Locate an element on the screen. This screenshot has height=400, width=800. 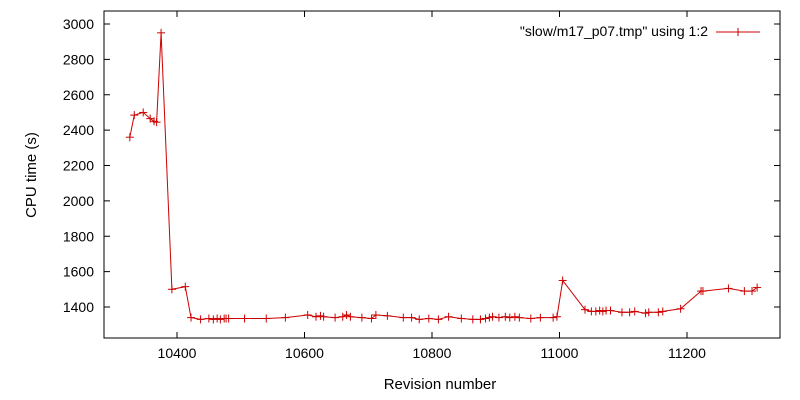
y-tick-label: 2400 is located at coordinates (78, 130).